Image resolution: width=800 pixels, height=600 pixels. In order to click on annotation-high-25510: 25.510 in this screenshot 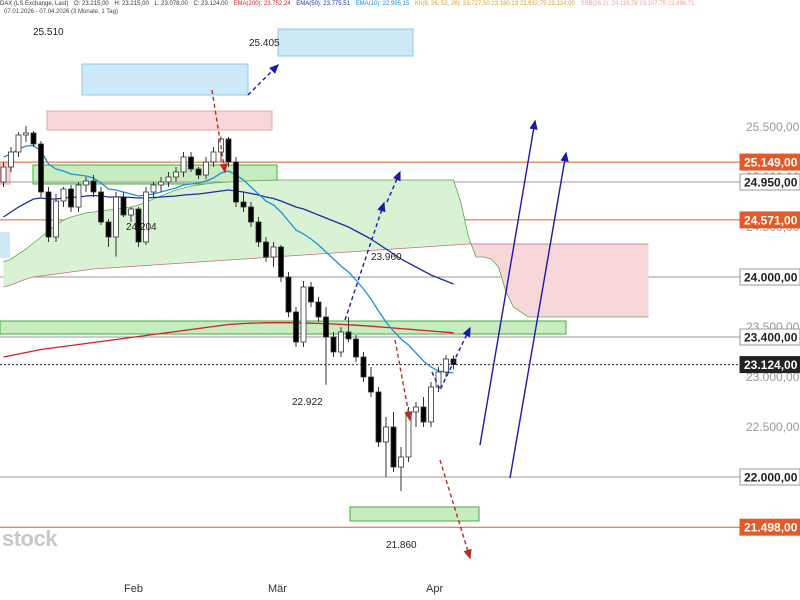, I will do `click(48, 32)`.